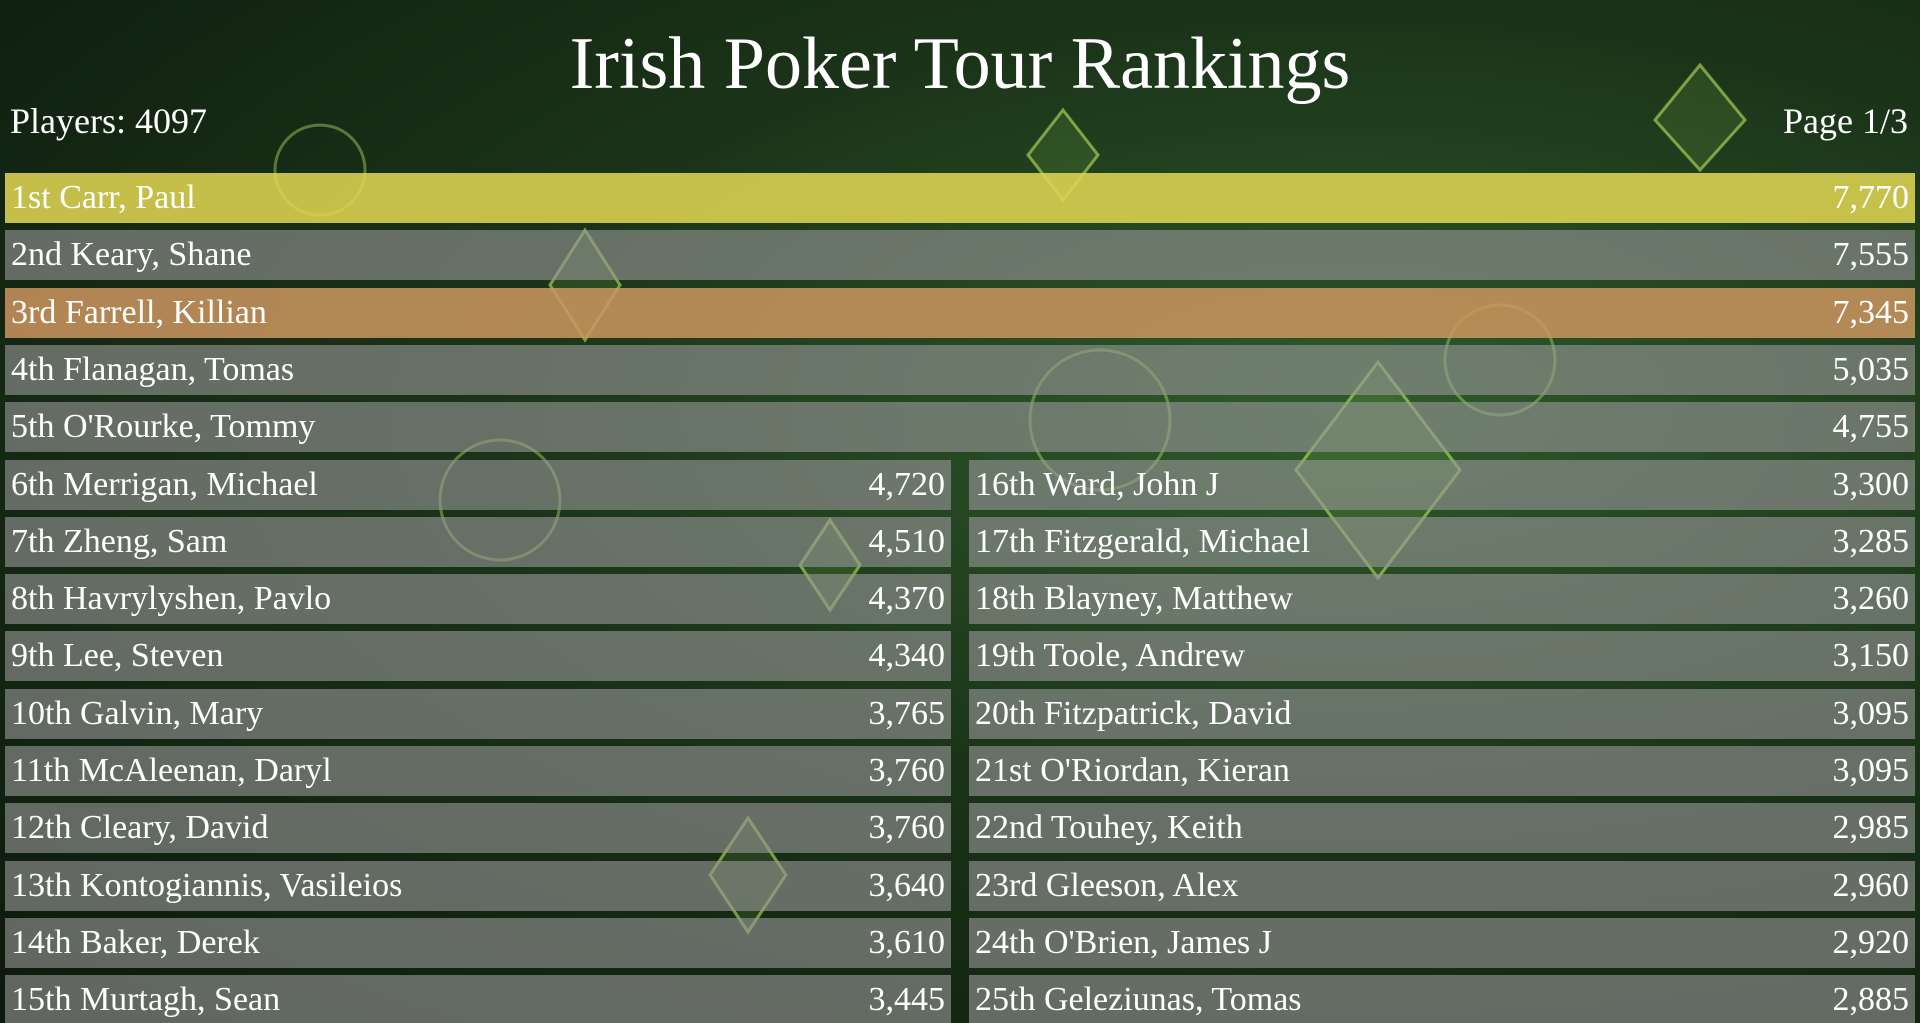 This screenshot has height=1023, width=1920. I want to click on player-label: 8th Havrylyshen, Pavlo, so click(171, 599).